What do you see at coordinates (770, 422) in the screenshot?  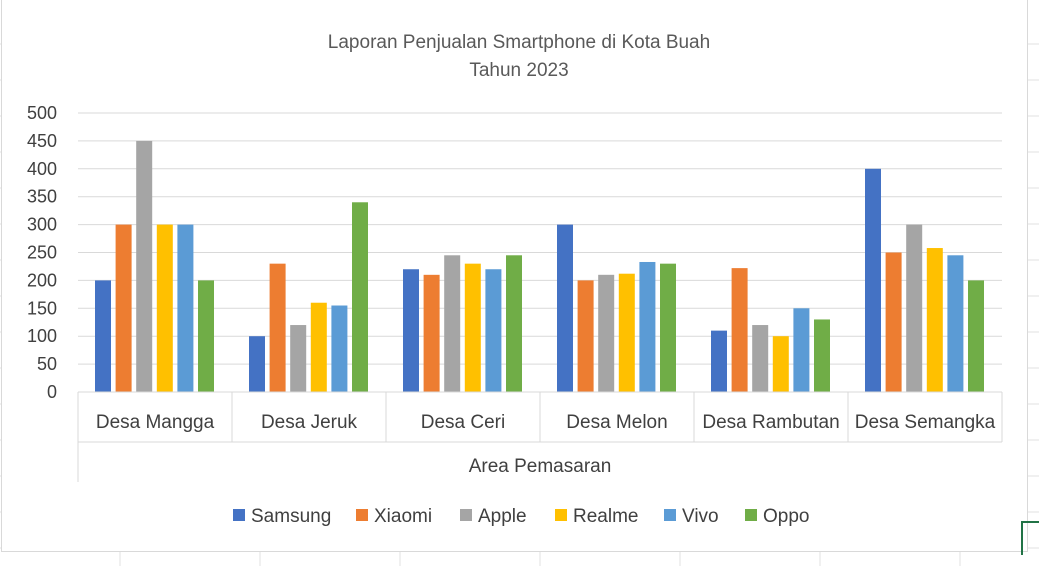 I see `category-label: Desa Rambutan` at bounding box center [770, 422].